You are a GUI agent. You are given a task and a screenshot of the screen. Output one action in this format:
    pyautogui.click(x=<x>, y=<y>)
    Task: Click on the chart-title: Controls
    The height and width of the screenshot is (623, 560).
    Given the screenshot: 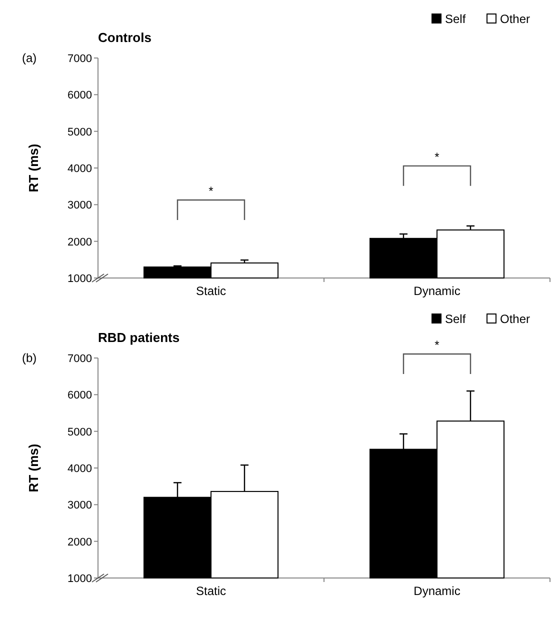 What is the action you would take?
    pyautogui.click(x=125, y=37)
    